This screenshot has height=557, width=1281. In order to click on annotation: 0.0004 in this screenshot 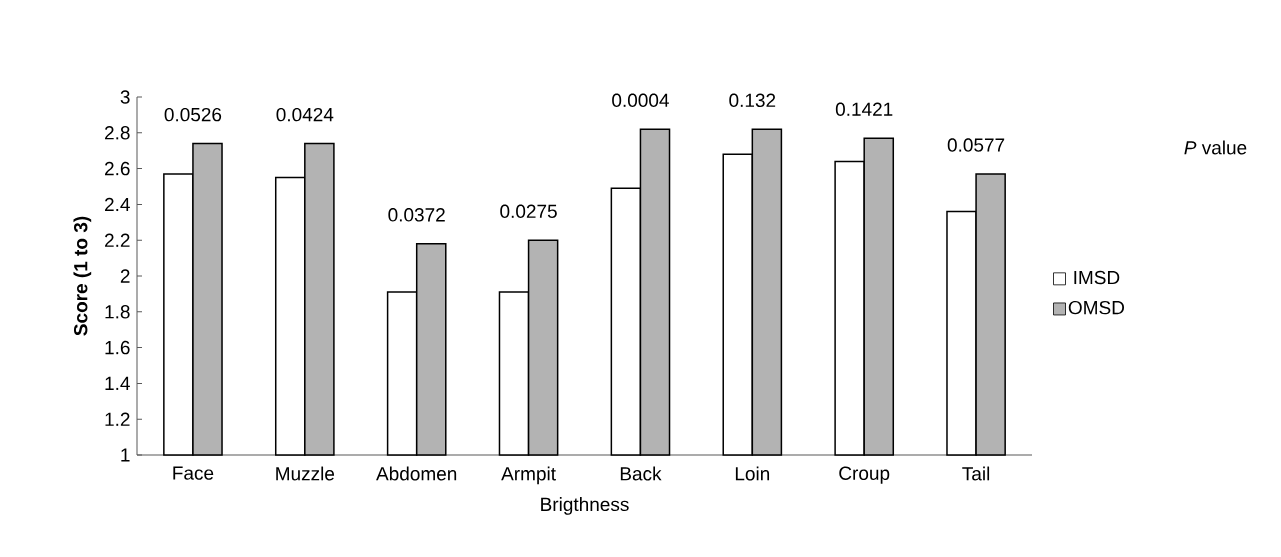, I will do `click(640, 100)`.